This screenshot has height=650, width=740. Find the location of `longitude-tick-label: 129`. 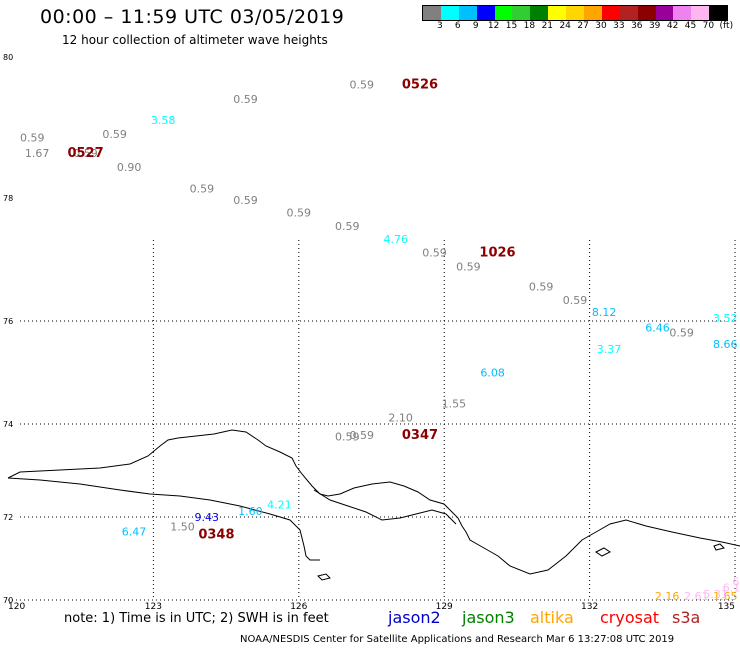

longitude-tick-label: 129 is located at coordinates (444, 607).